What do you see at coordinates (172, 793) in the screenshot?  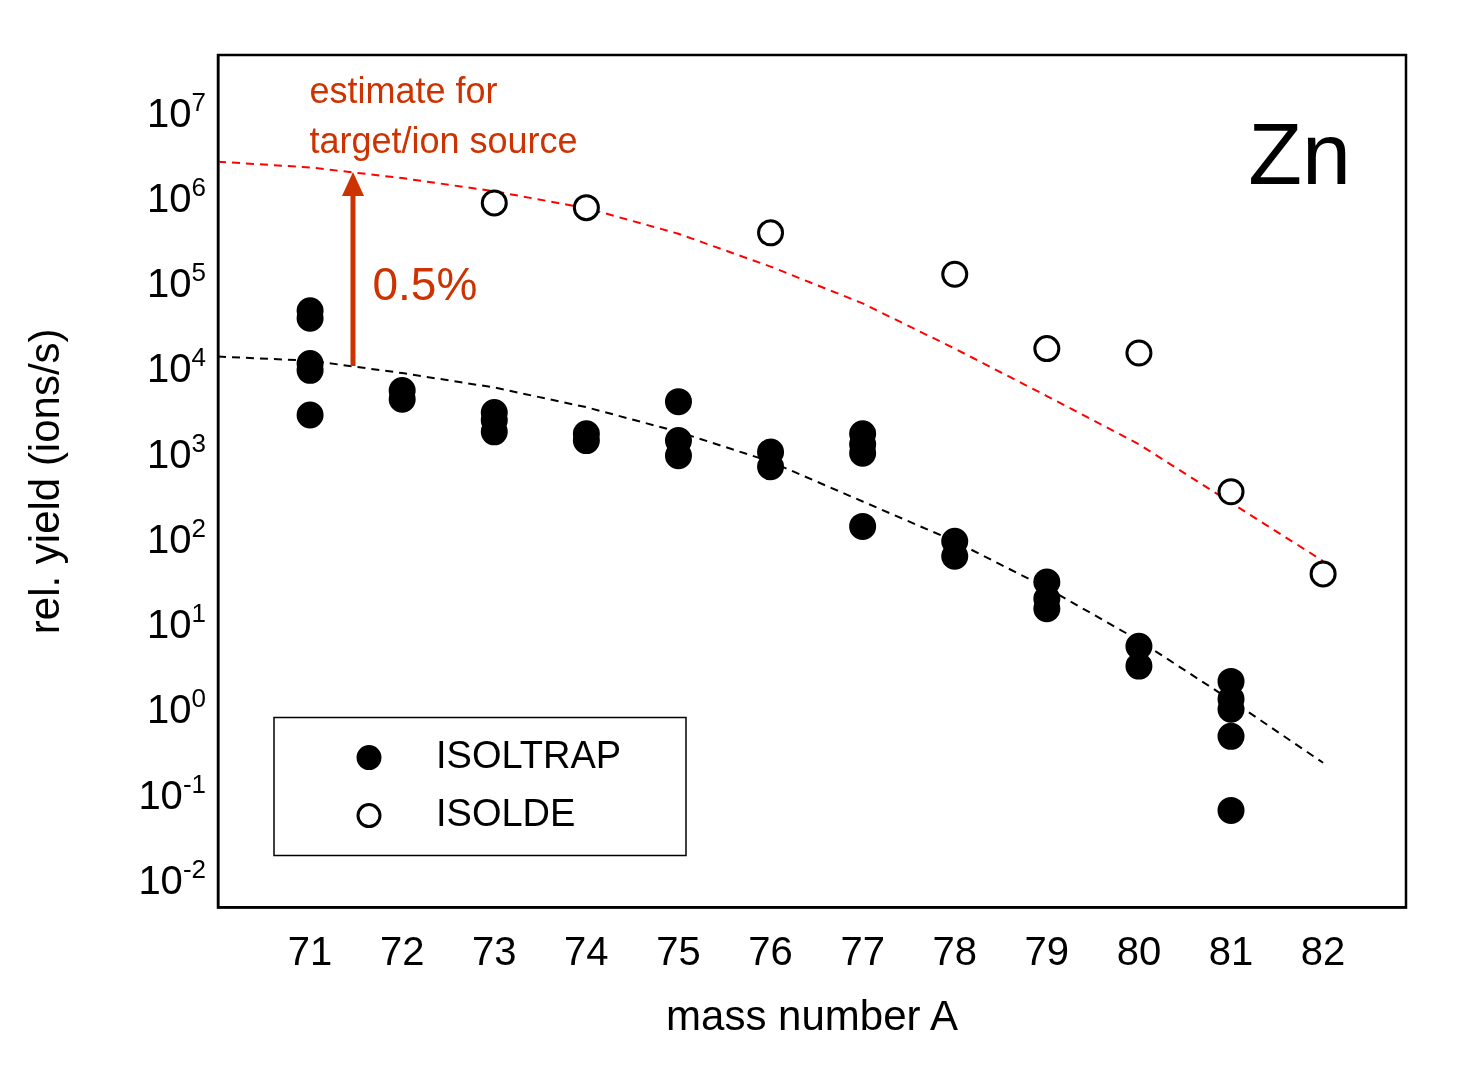 I see `y-tick-label: 10$^{-1}$` at bounding box center [172, 793].